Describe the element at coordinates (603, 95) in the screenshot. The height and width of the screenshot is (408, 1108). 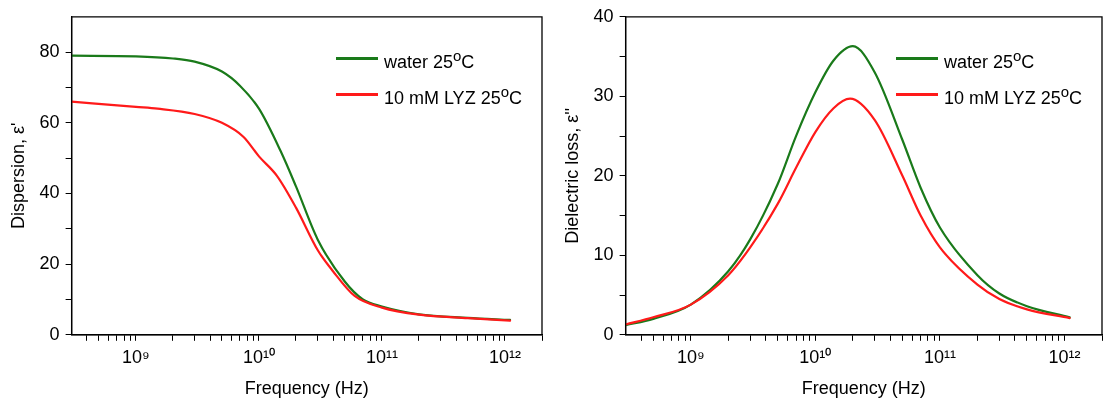
I see `y-tick-label: 30` at that location.